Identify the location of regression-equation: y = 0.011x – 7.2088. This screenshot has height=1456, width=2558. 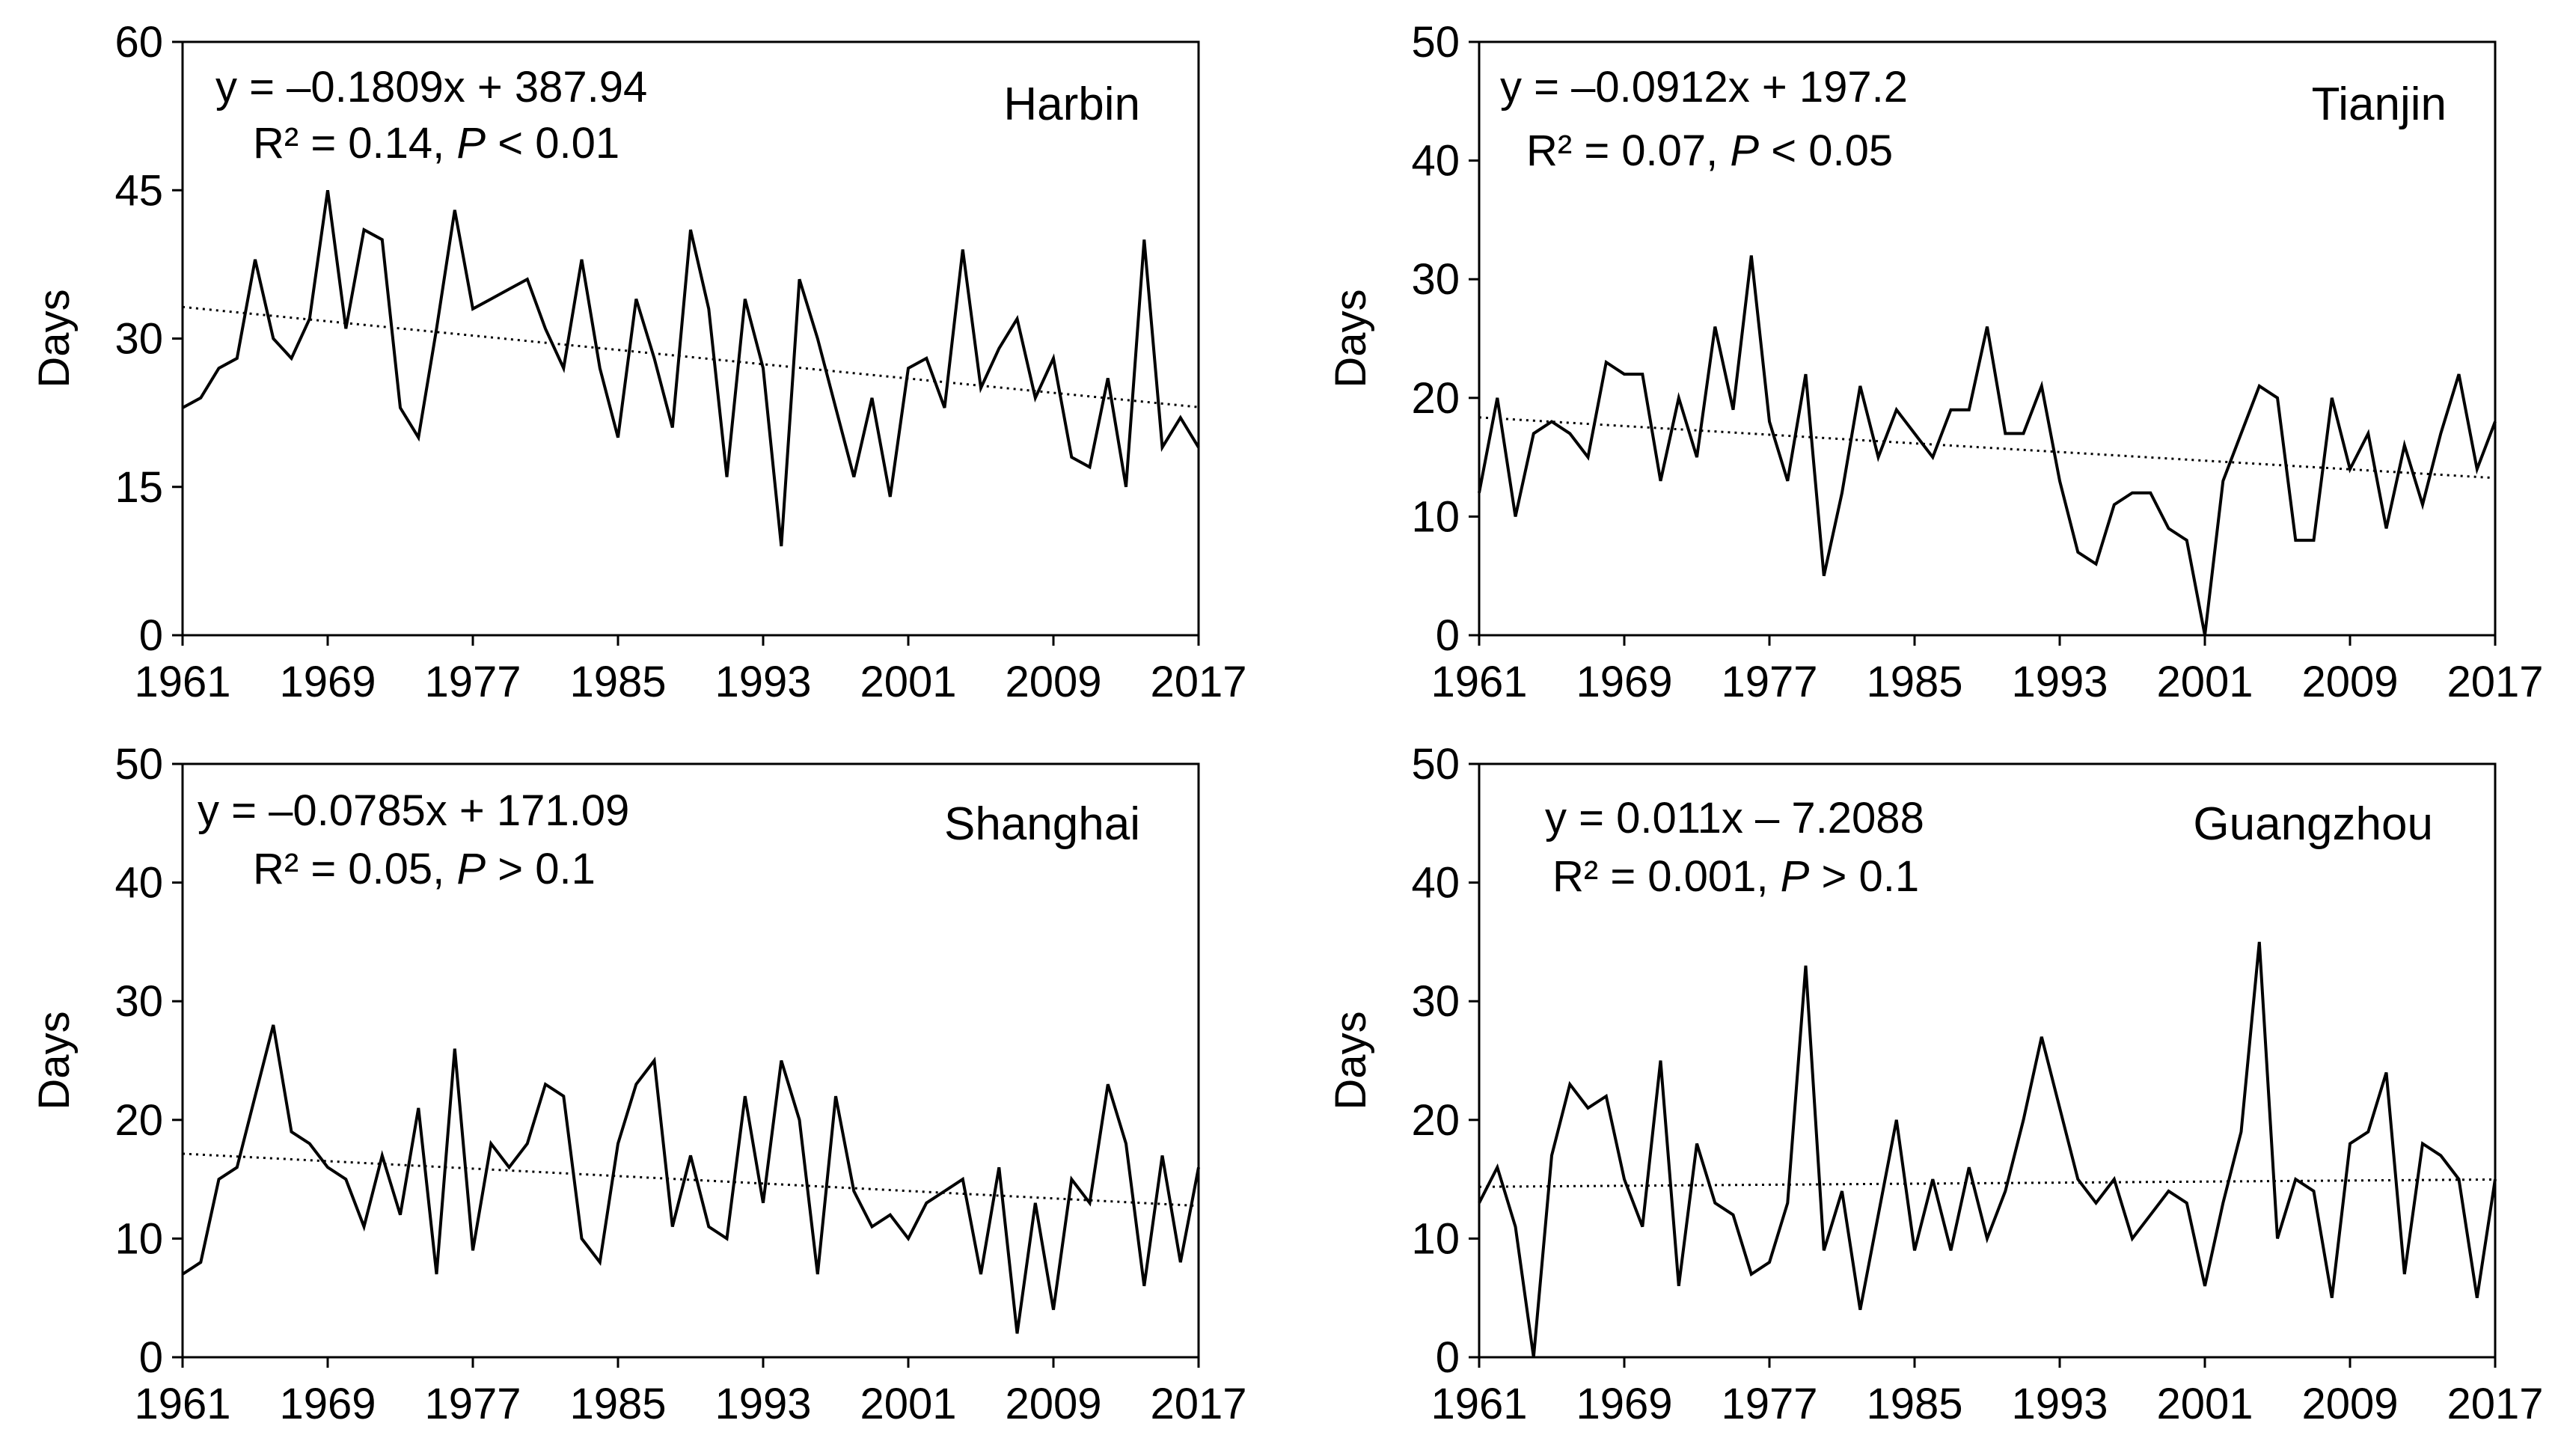
(1735, 818).